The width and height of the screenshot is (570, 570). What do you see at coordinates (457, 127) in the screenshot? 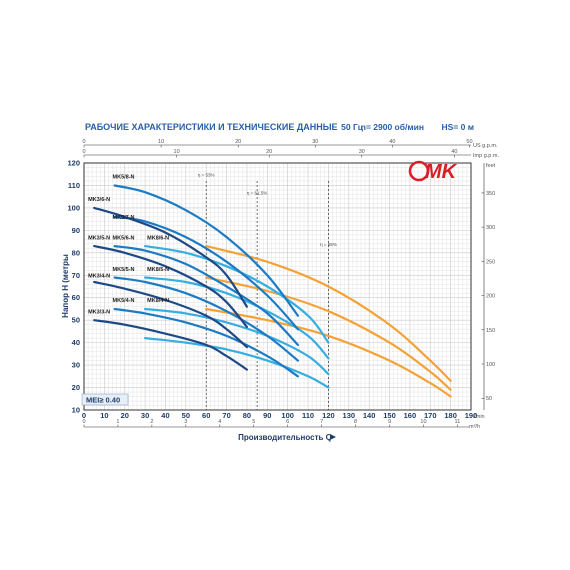
I see `suction-height-label: HS= 0 м` at bounding box center [457, 127].